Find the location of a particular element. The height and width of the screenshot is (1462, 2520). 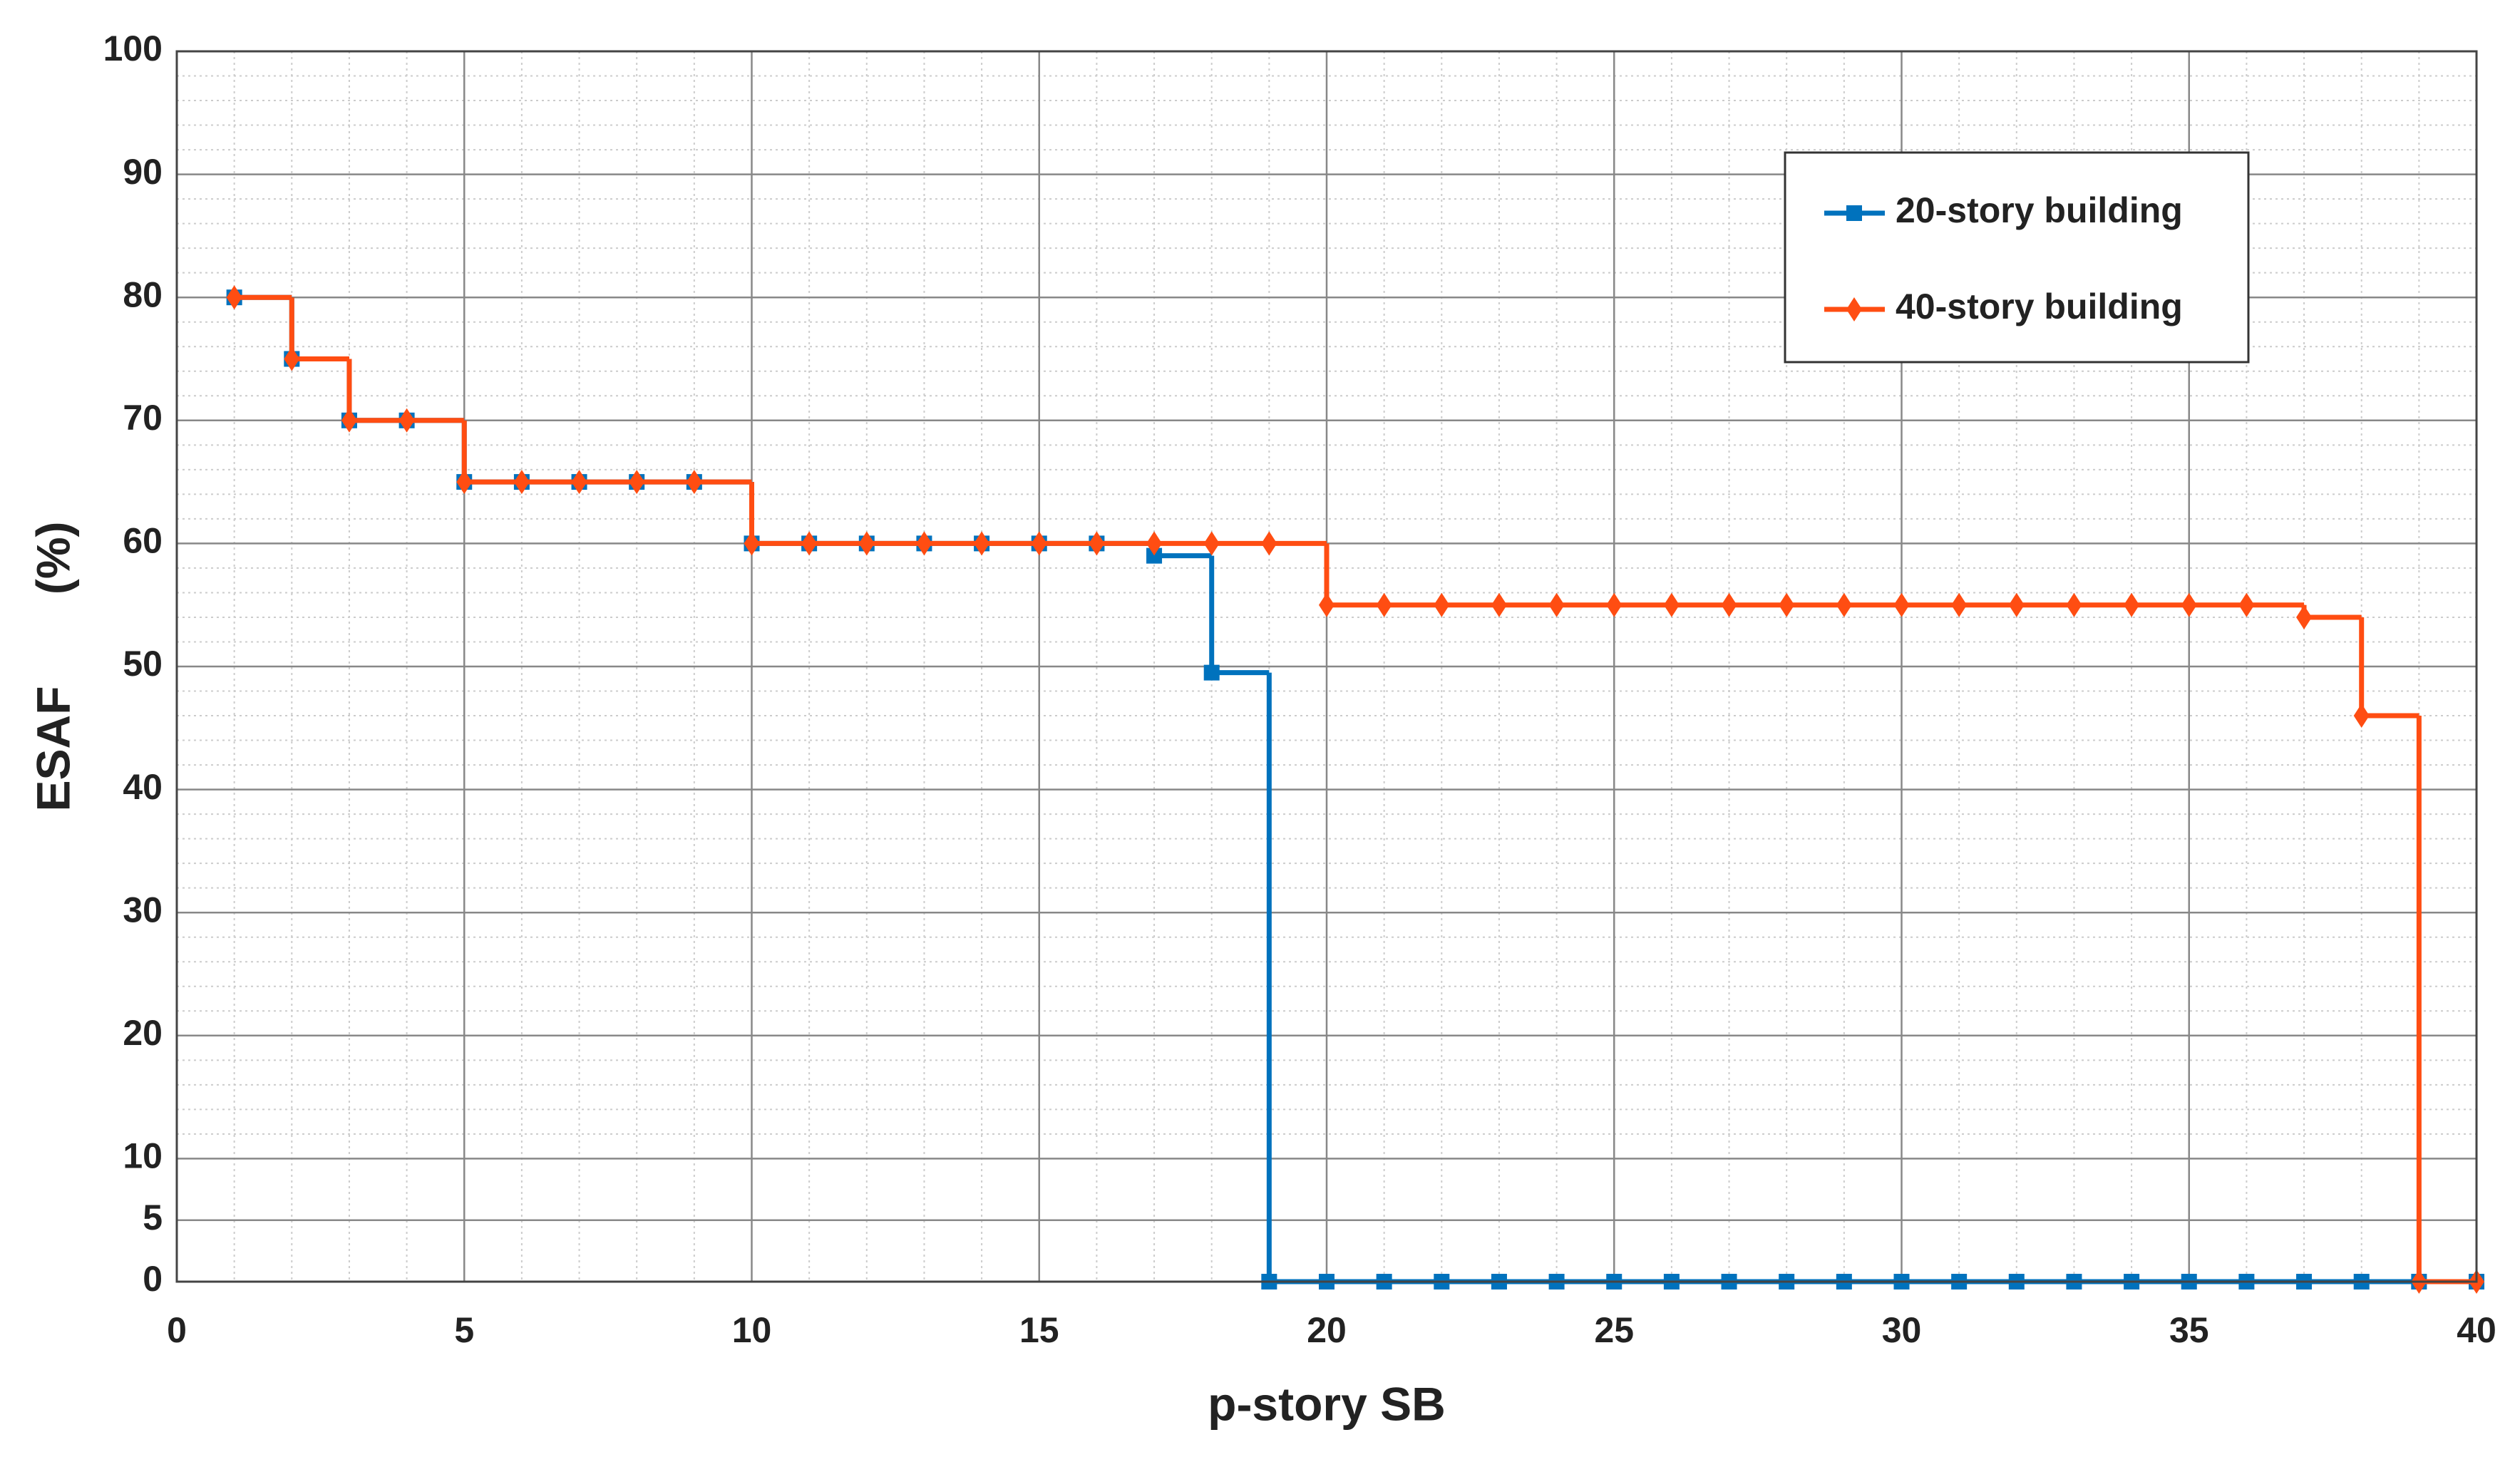

y-tick-label: 90 is located at coordinates (143, 172).